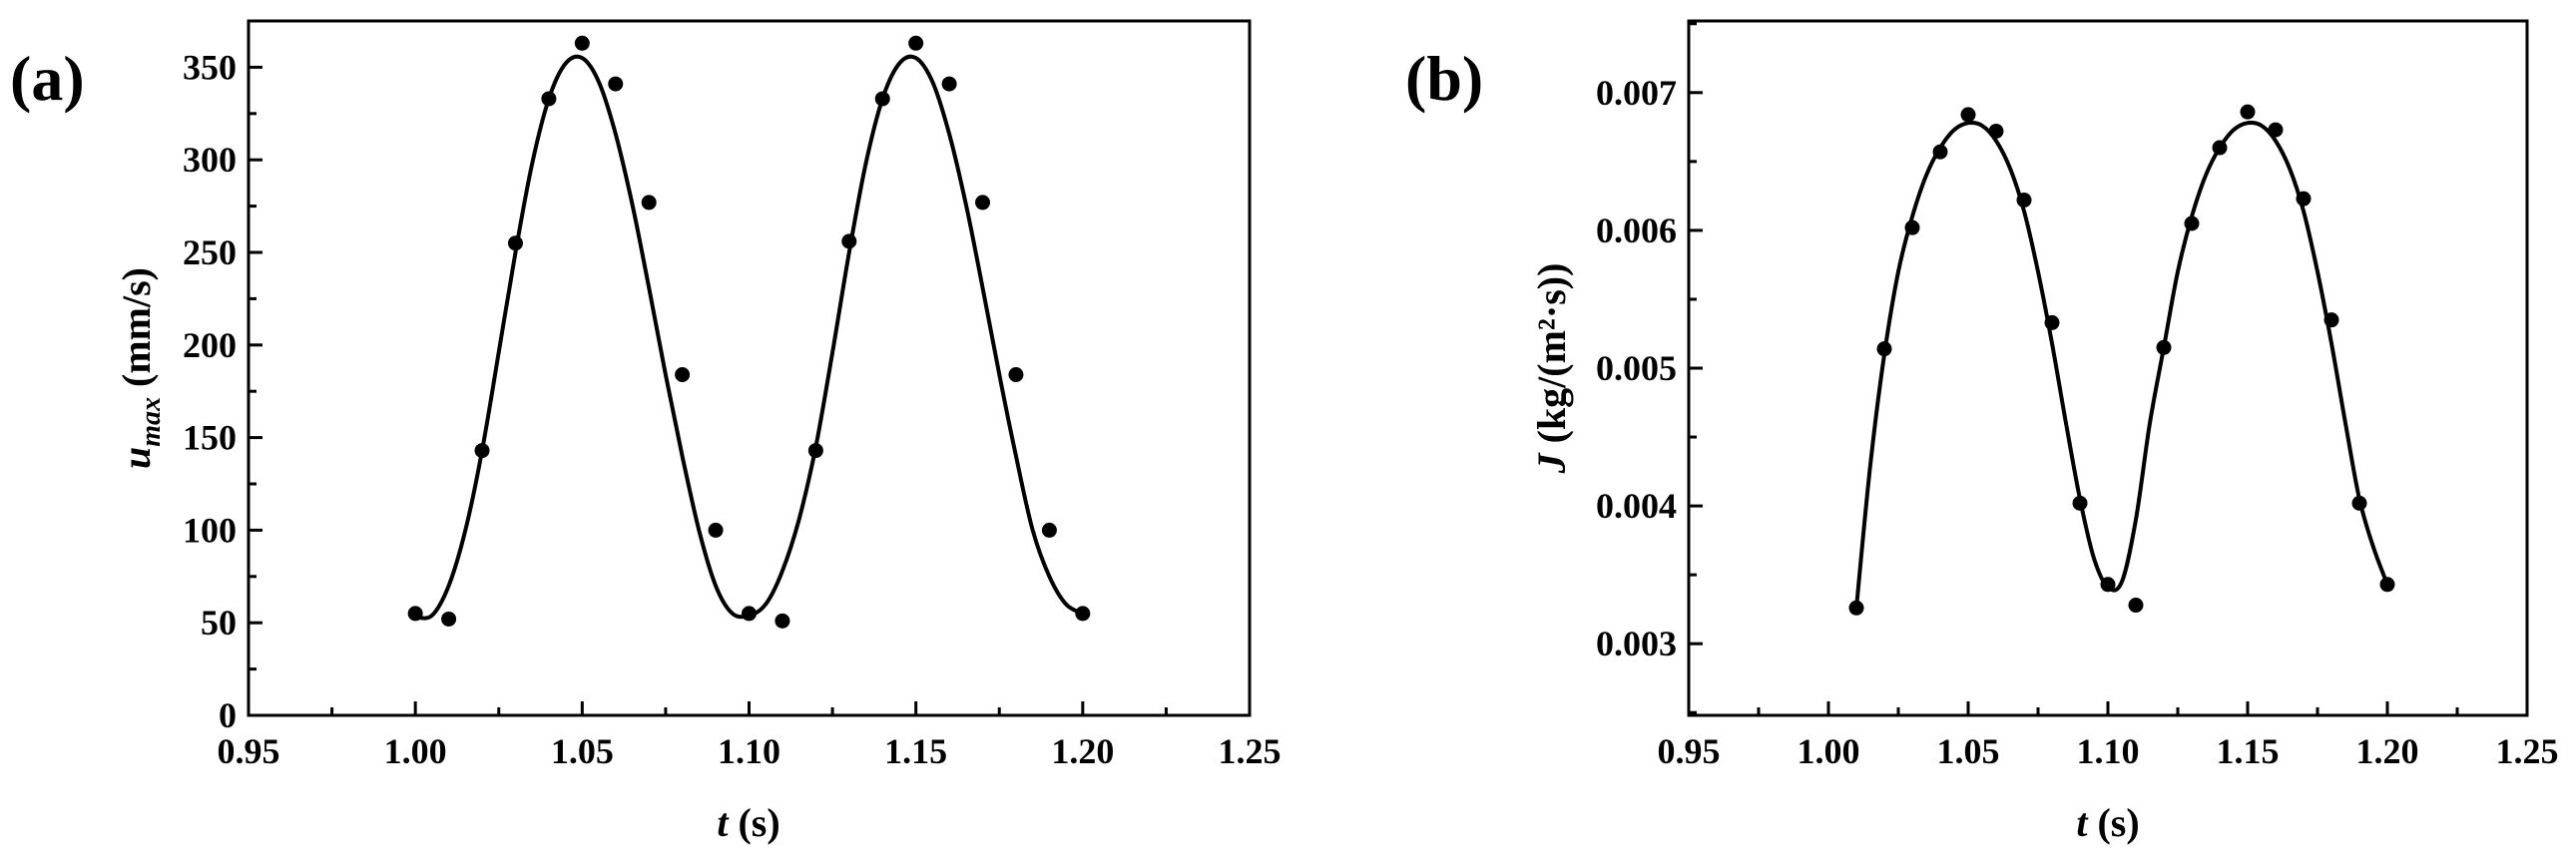 Image resolution: width=2576 pixels, height=866 pixels. I want to click on data-points-b, so click(2122, 360).